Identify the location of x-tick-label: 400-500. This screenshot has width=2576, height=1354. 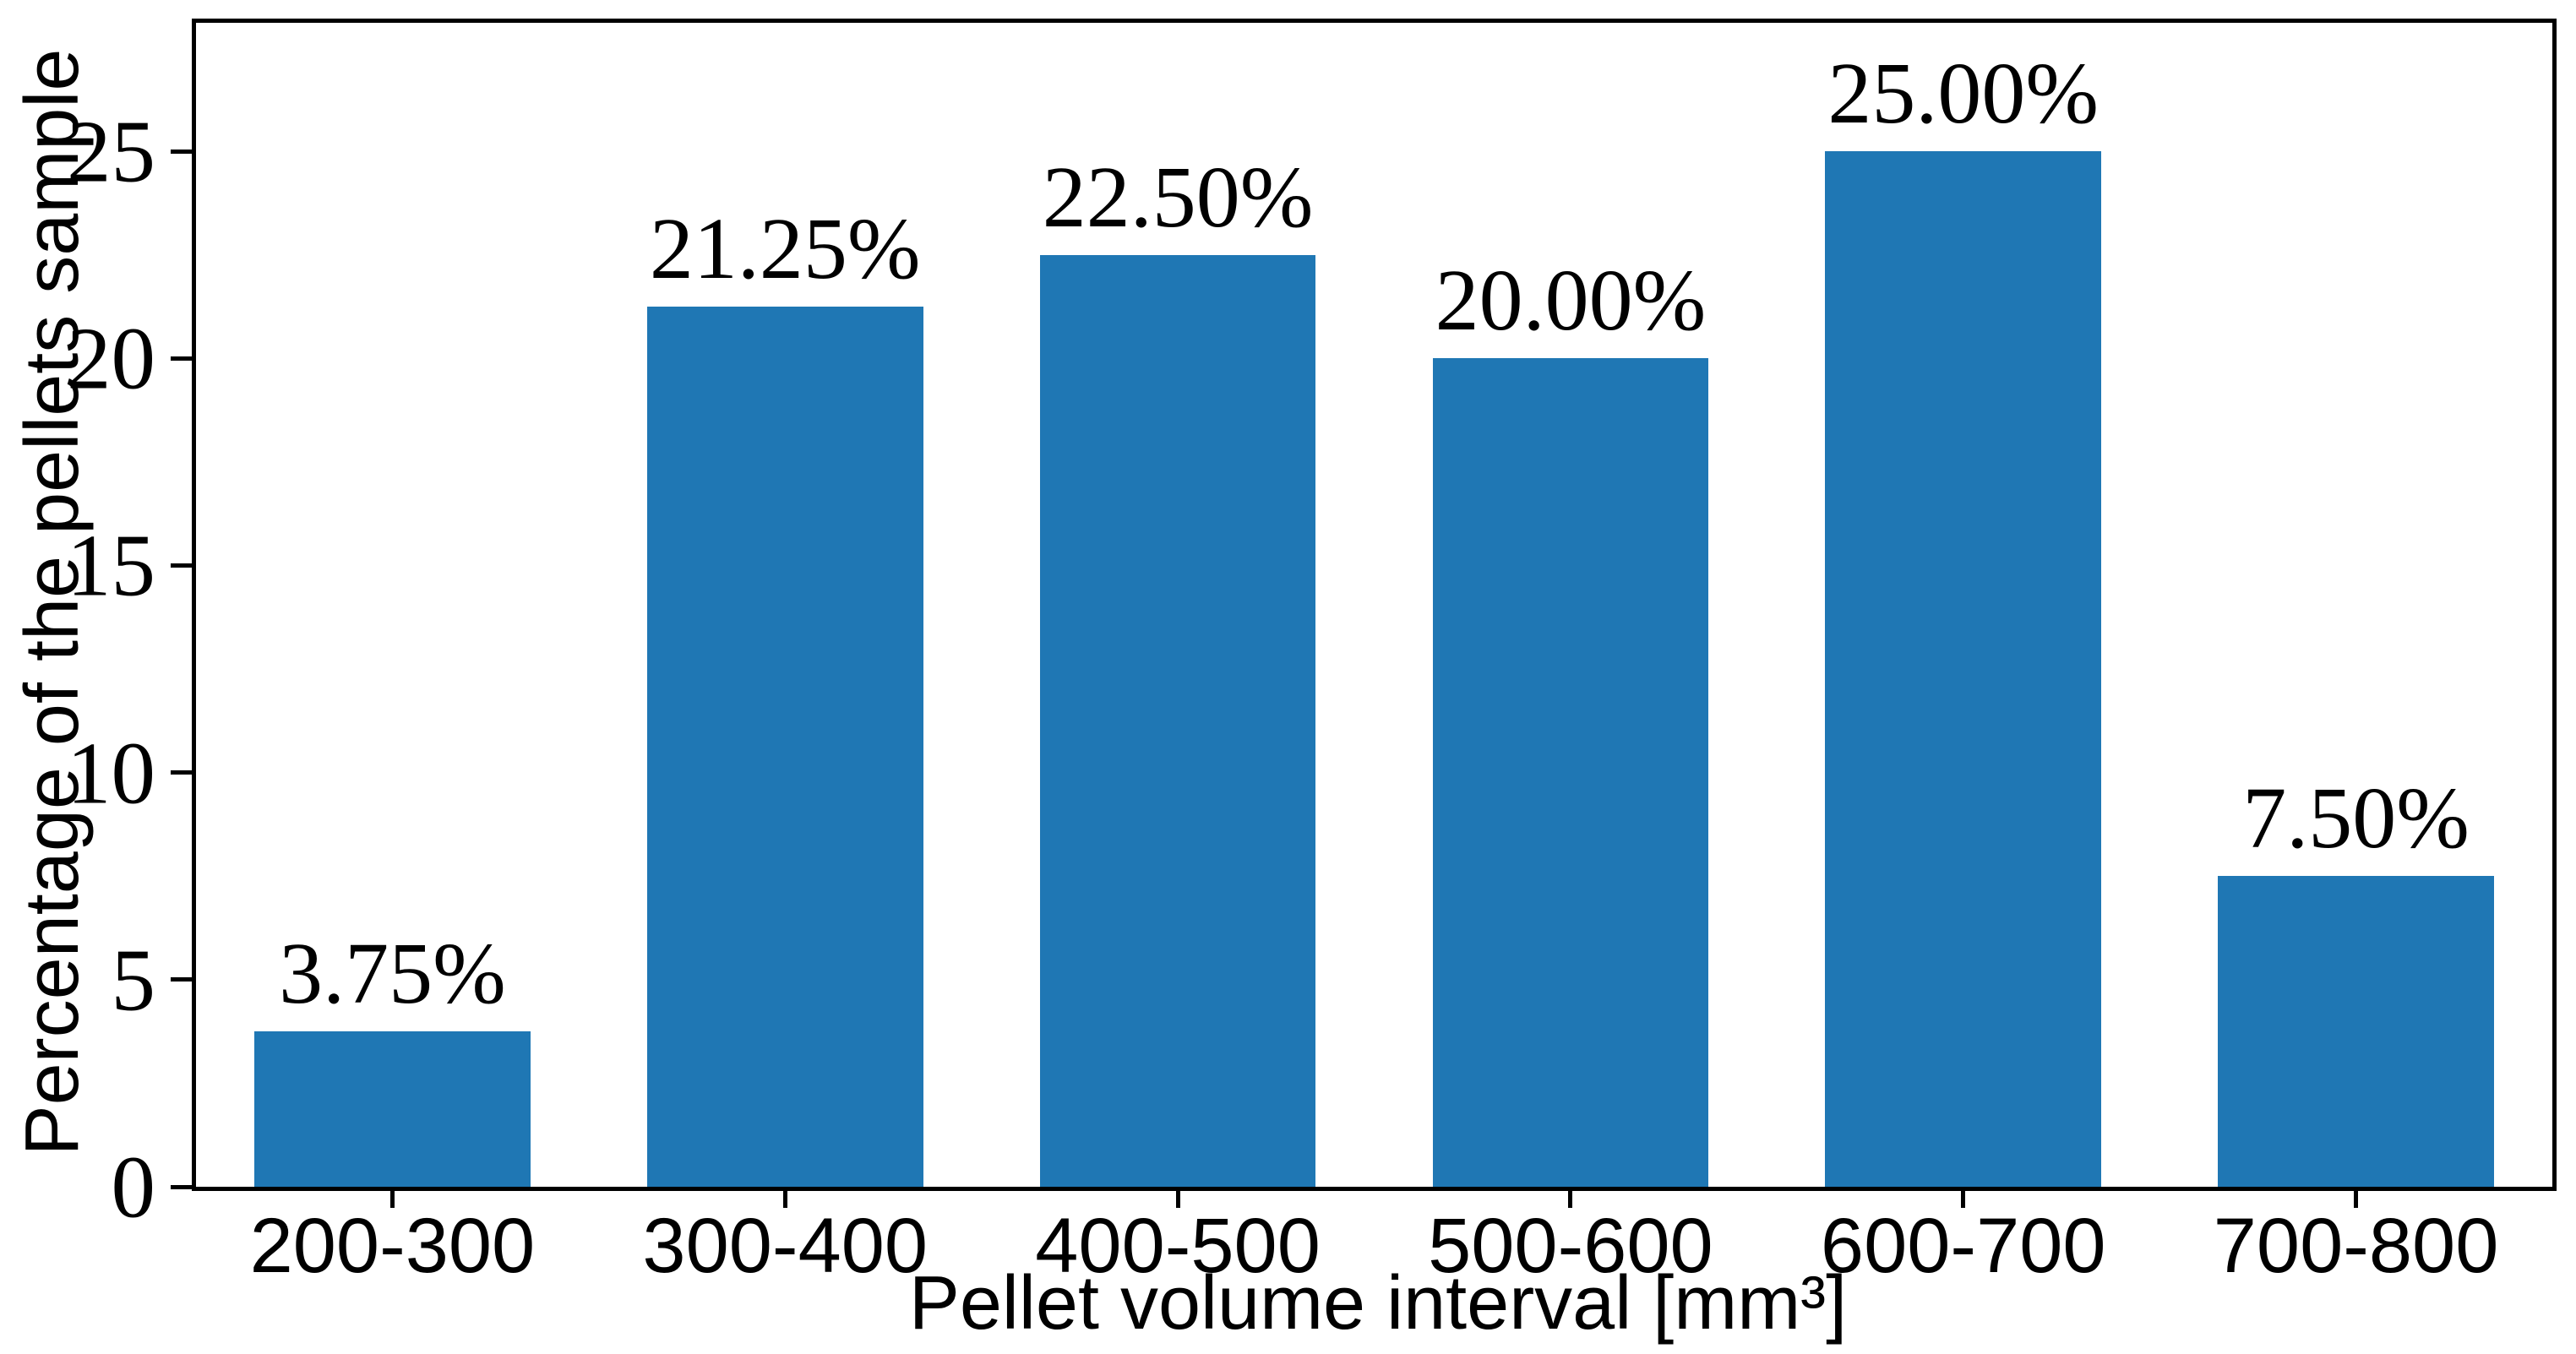
(1178, 1246).